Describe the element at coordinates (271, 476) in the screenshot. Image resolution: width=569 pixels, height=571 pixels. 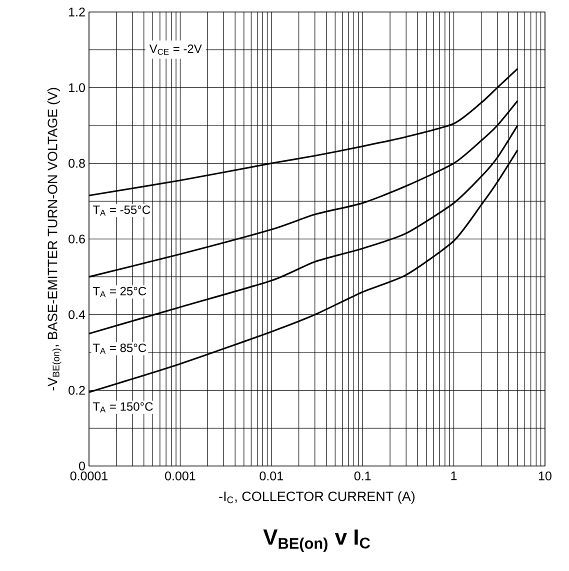
I see `x-tick-label: 0.01` at that location.